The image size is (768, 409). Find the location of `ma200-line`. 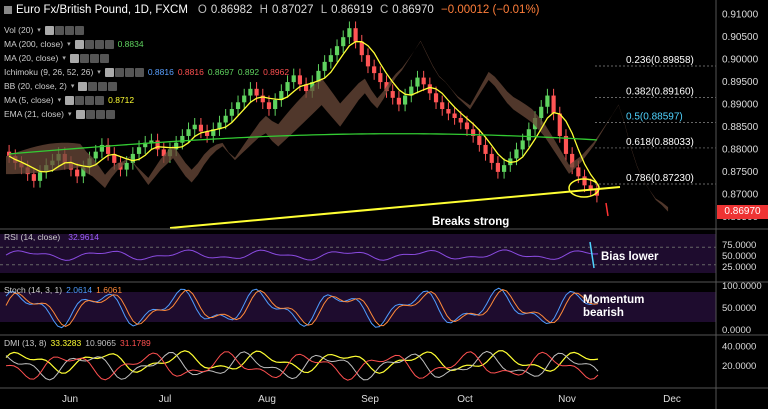

ma200-line is located at coordinates (303, 144).